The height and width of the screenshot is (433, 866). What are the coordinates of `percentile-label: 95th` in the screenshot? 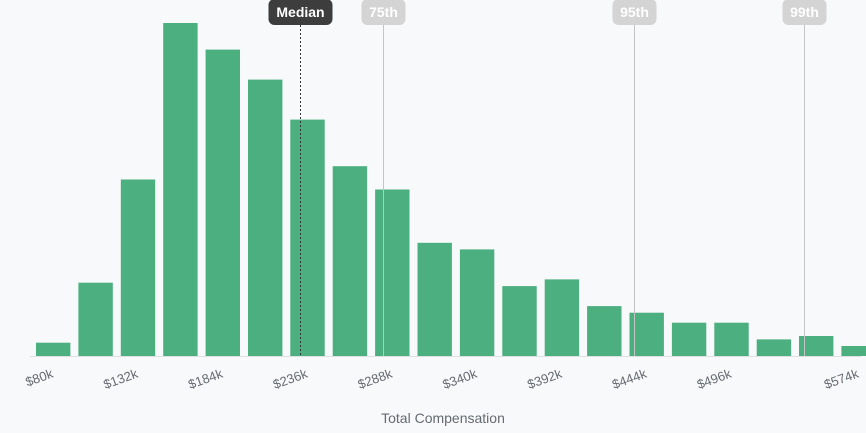 It's located at (634, 12).